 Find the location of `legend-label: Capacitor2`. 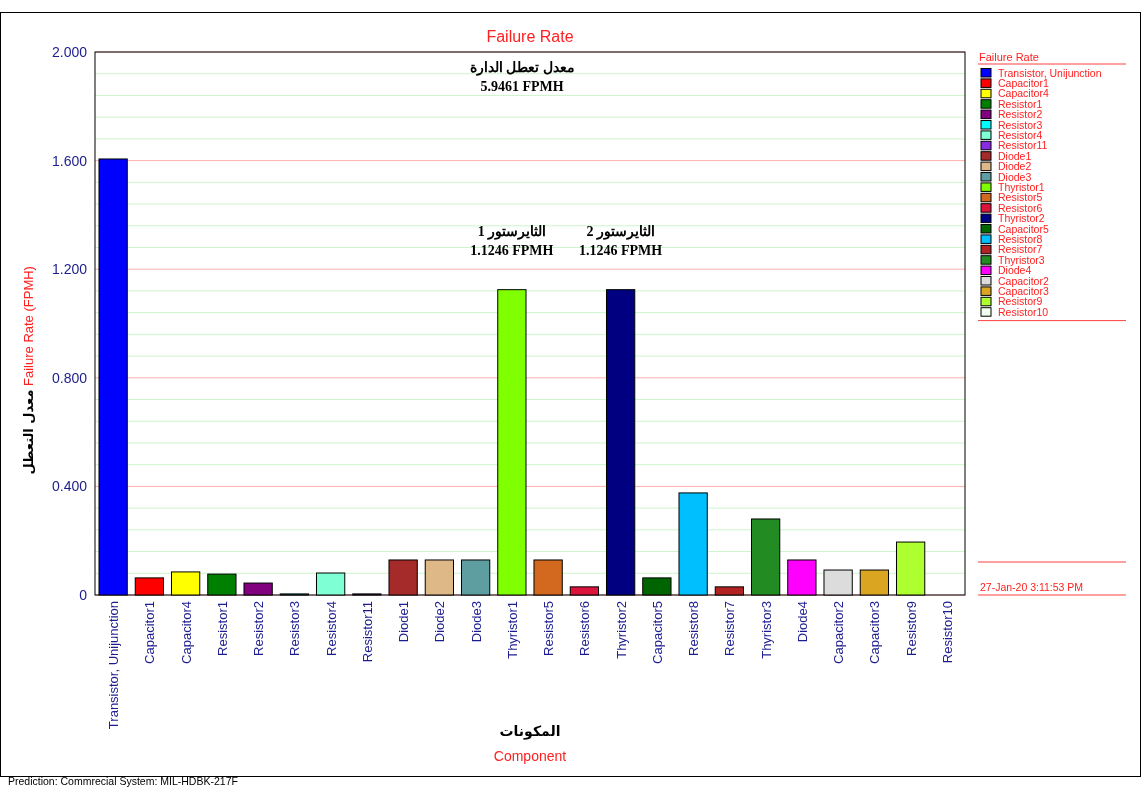

legend-label: Capacitor2 is located at coordinates (1023, 280).